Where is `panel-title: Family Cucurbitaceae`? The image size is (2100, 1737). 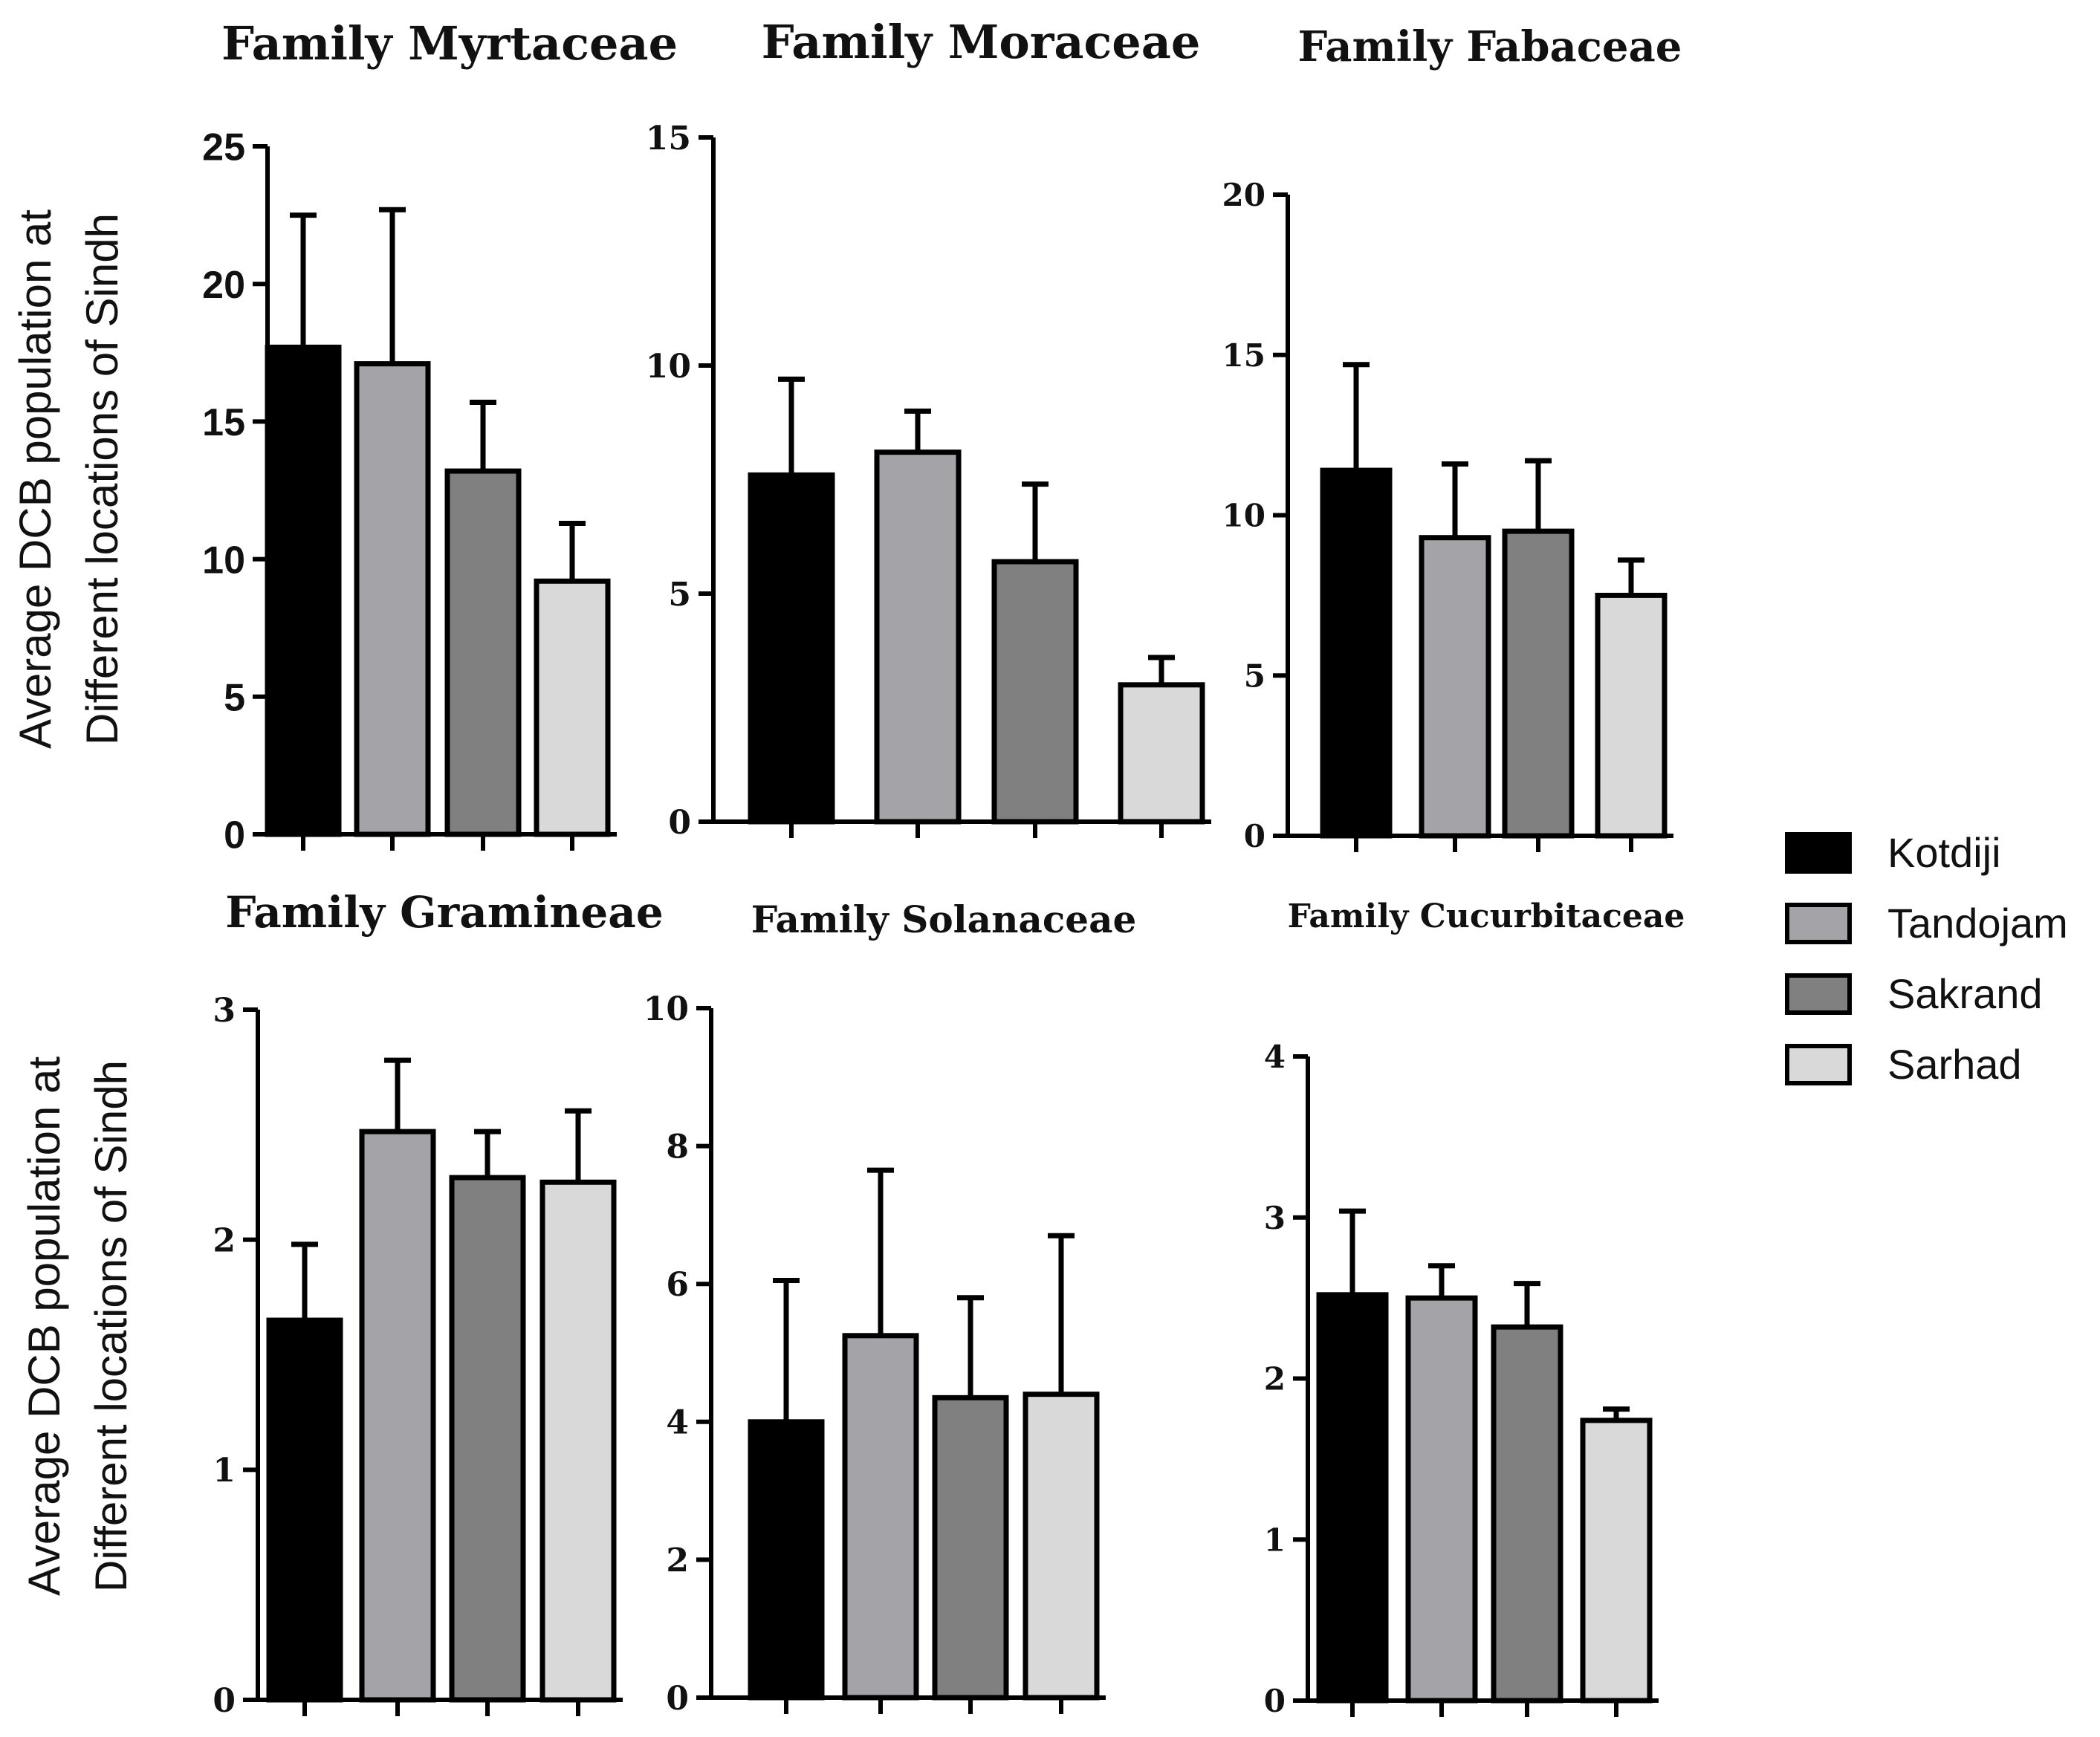 panel-title: Family Cucurbitaceae is located at coordinates (1486, 916).